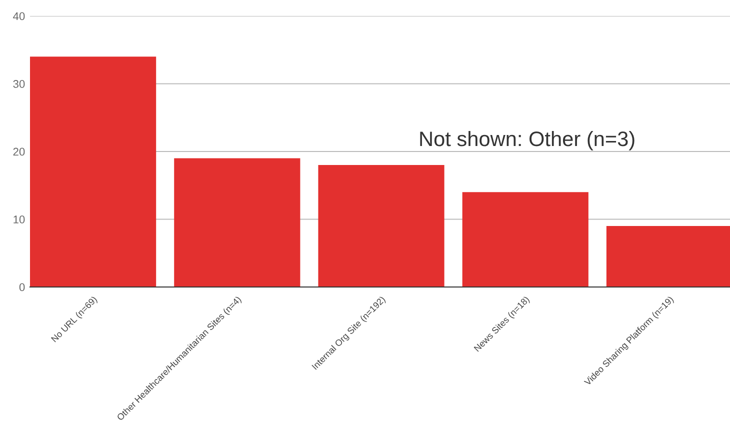  What do you see at coordinates (19, 16) in the screenshot?
I see `y-tick-label: 40` at bounding box center [19, 16].